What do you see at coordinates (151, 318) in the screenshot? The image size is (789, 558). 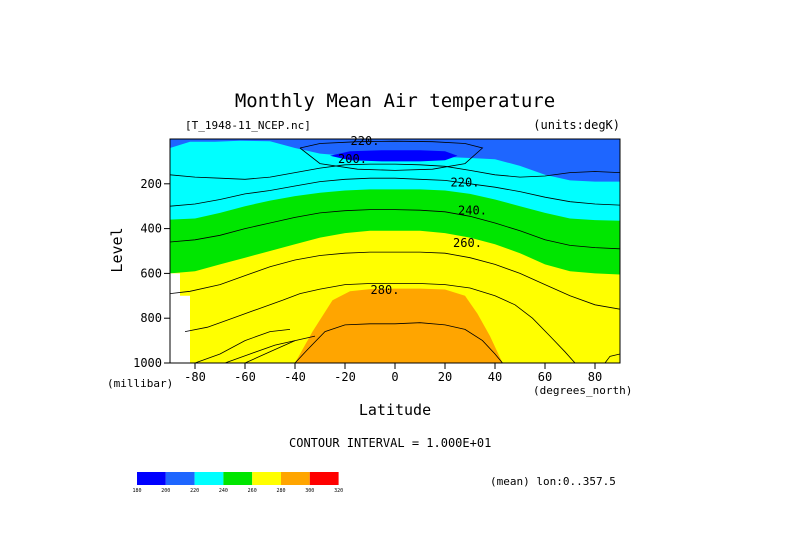 I see `y-tick-label: 800` at bounding box center [151, 318].